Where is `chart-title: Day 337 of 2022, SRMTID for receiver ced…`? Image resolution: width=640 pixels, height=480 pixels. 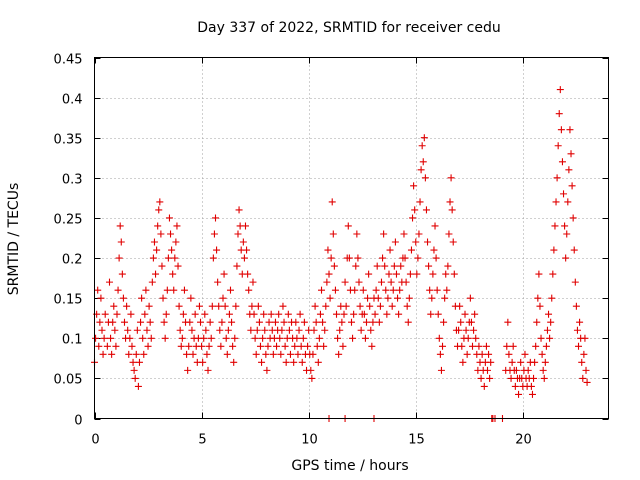
chart-title: Day 337 of 2022, SRMTID for receiver ced… is located at coordinates (348, 28).